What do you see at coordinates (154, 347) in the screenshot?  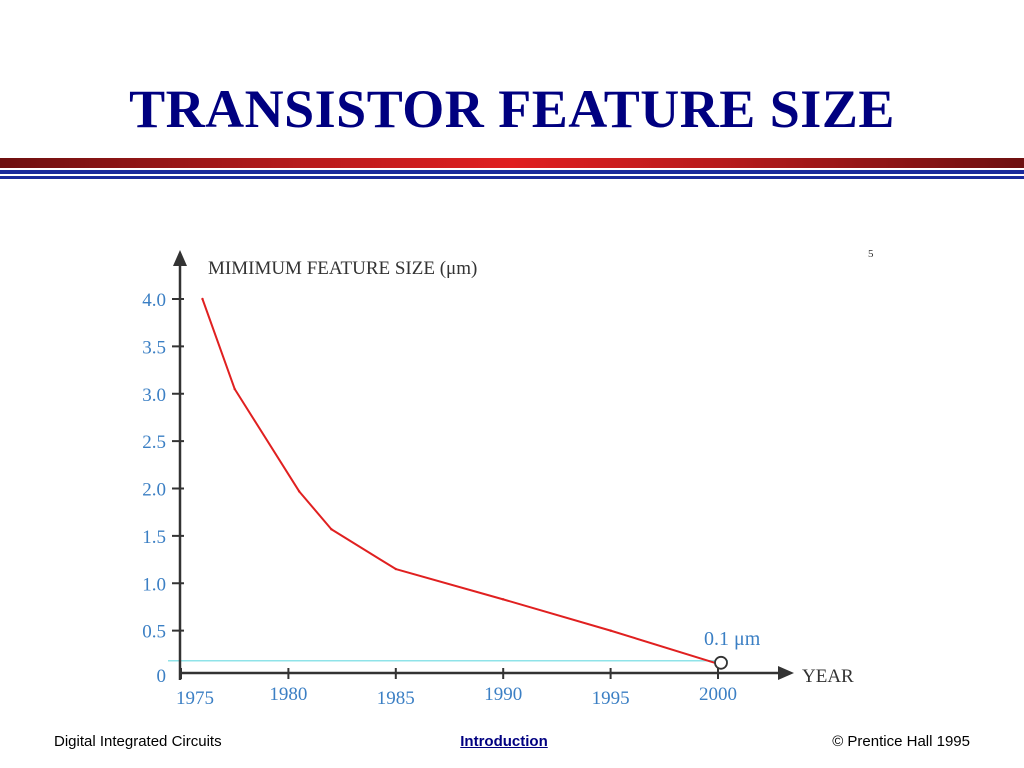 I see `y-tick-label: 3.5` at bounding box center [154, 347].